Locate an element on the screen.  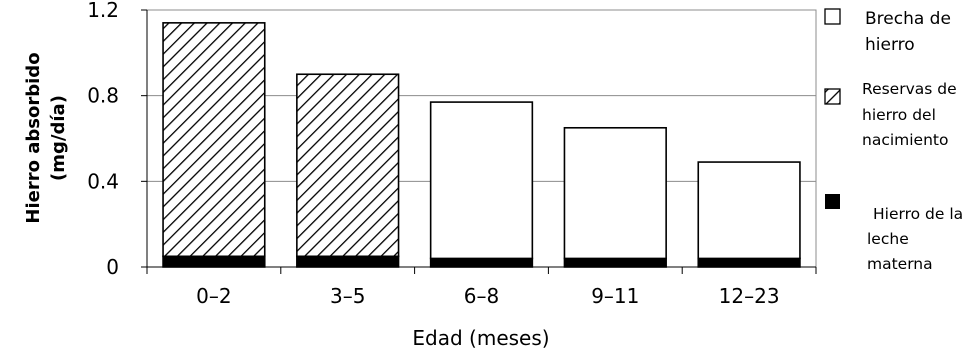
legend-swatch-hatched is located at coordinates (832, 96).